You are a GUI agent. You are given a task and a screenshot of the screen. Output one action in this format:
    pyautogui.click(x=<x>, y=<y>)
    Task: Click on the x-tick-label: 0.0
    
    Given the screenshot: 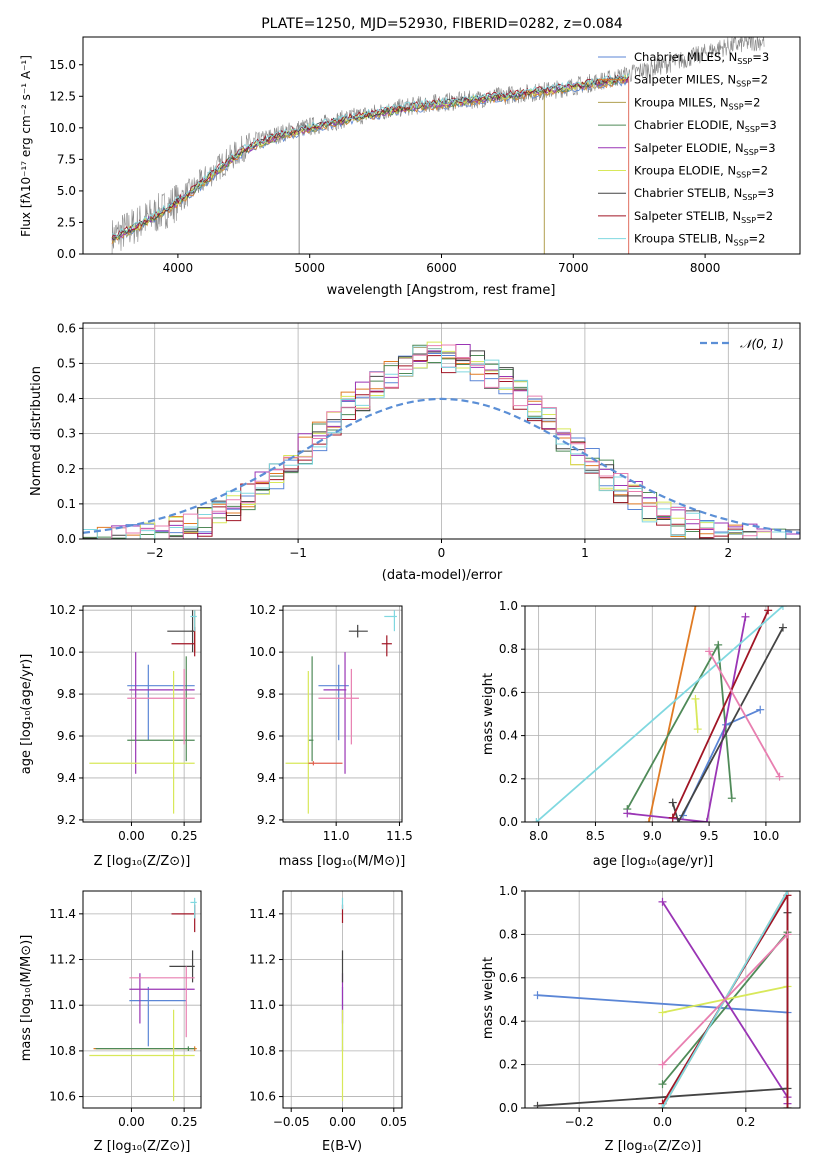 What is the action you would take?
    pyautogui.click(x=662, y=1122)
    